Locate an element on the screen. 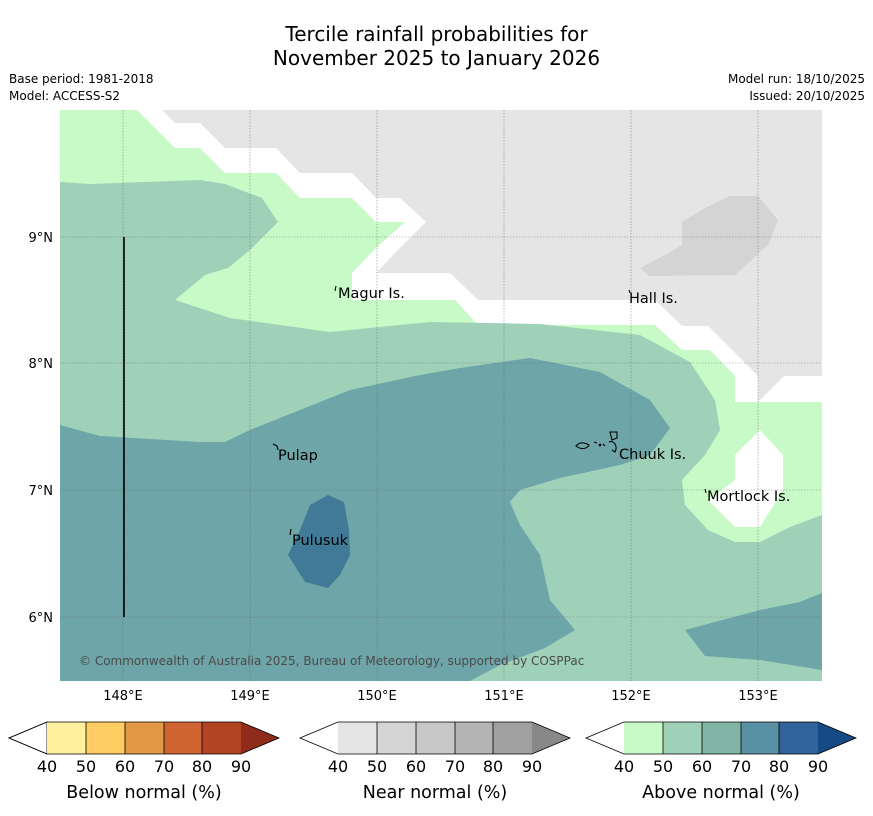 The height and width of the screenshot is (816, 873). label-pulusuk: Pulusuk is located at coordinates (320, 541).